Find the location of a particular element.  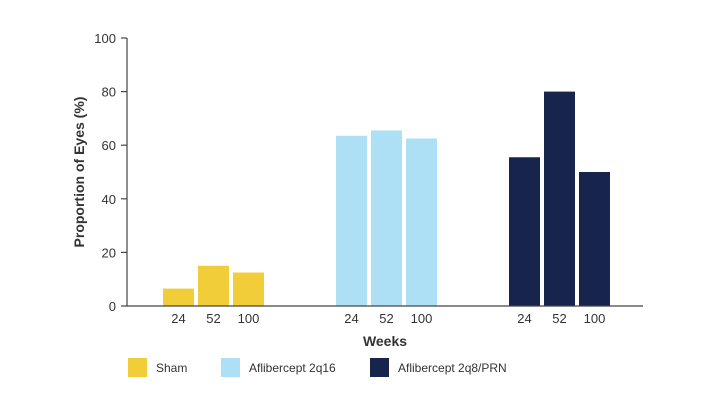

y-tick-label: 60 is located at coordinates (109, 145).